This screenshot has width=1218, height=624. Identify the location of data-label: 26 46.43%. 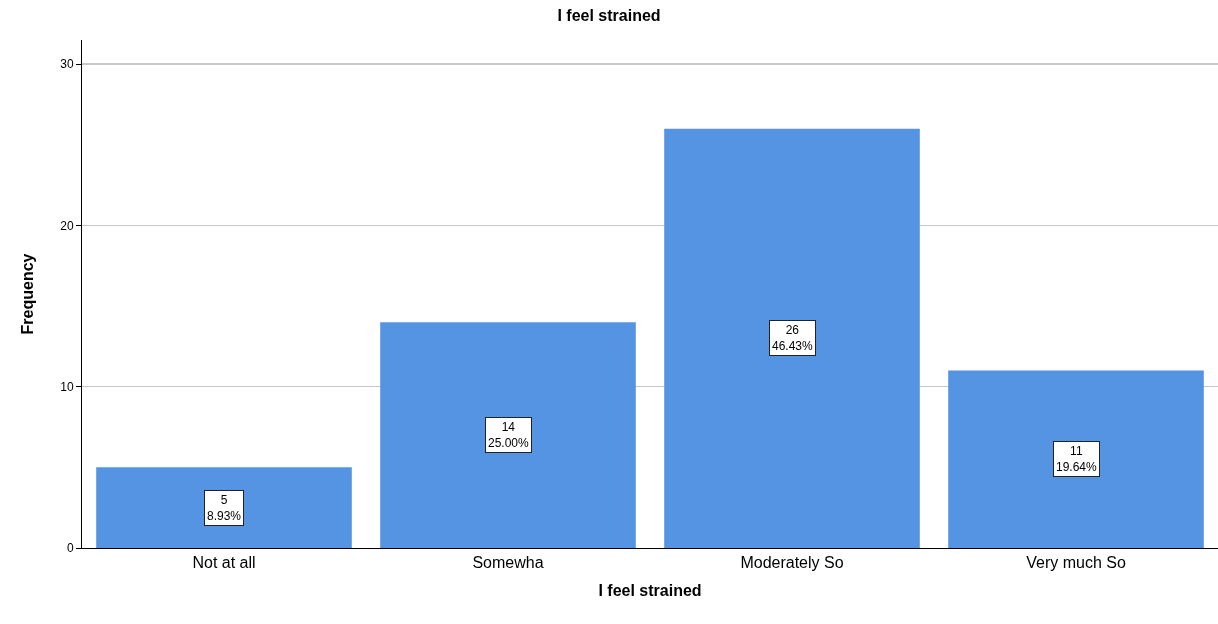
(793, 338).